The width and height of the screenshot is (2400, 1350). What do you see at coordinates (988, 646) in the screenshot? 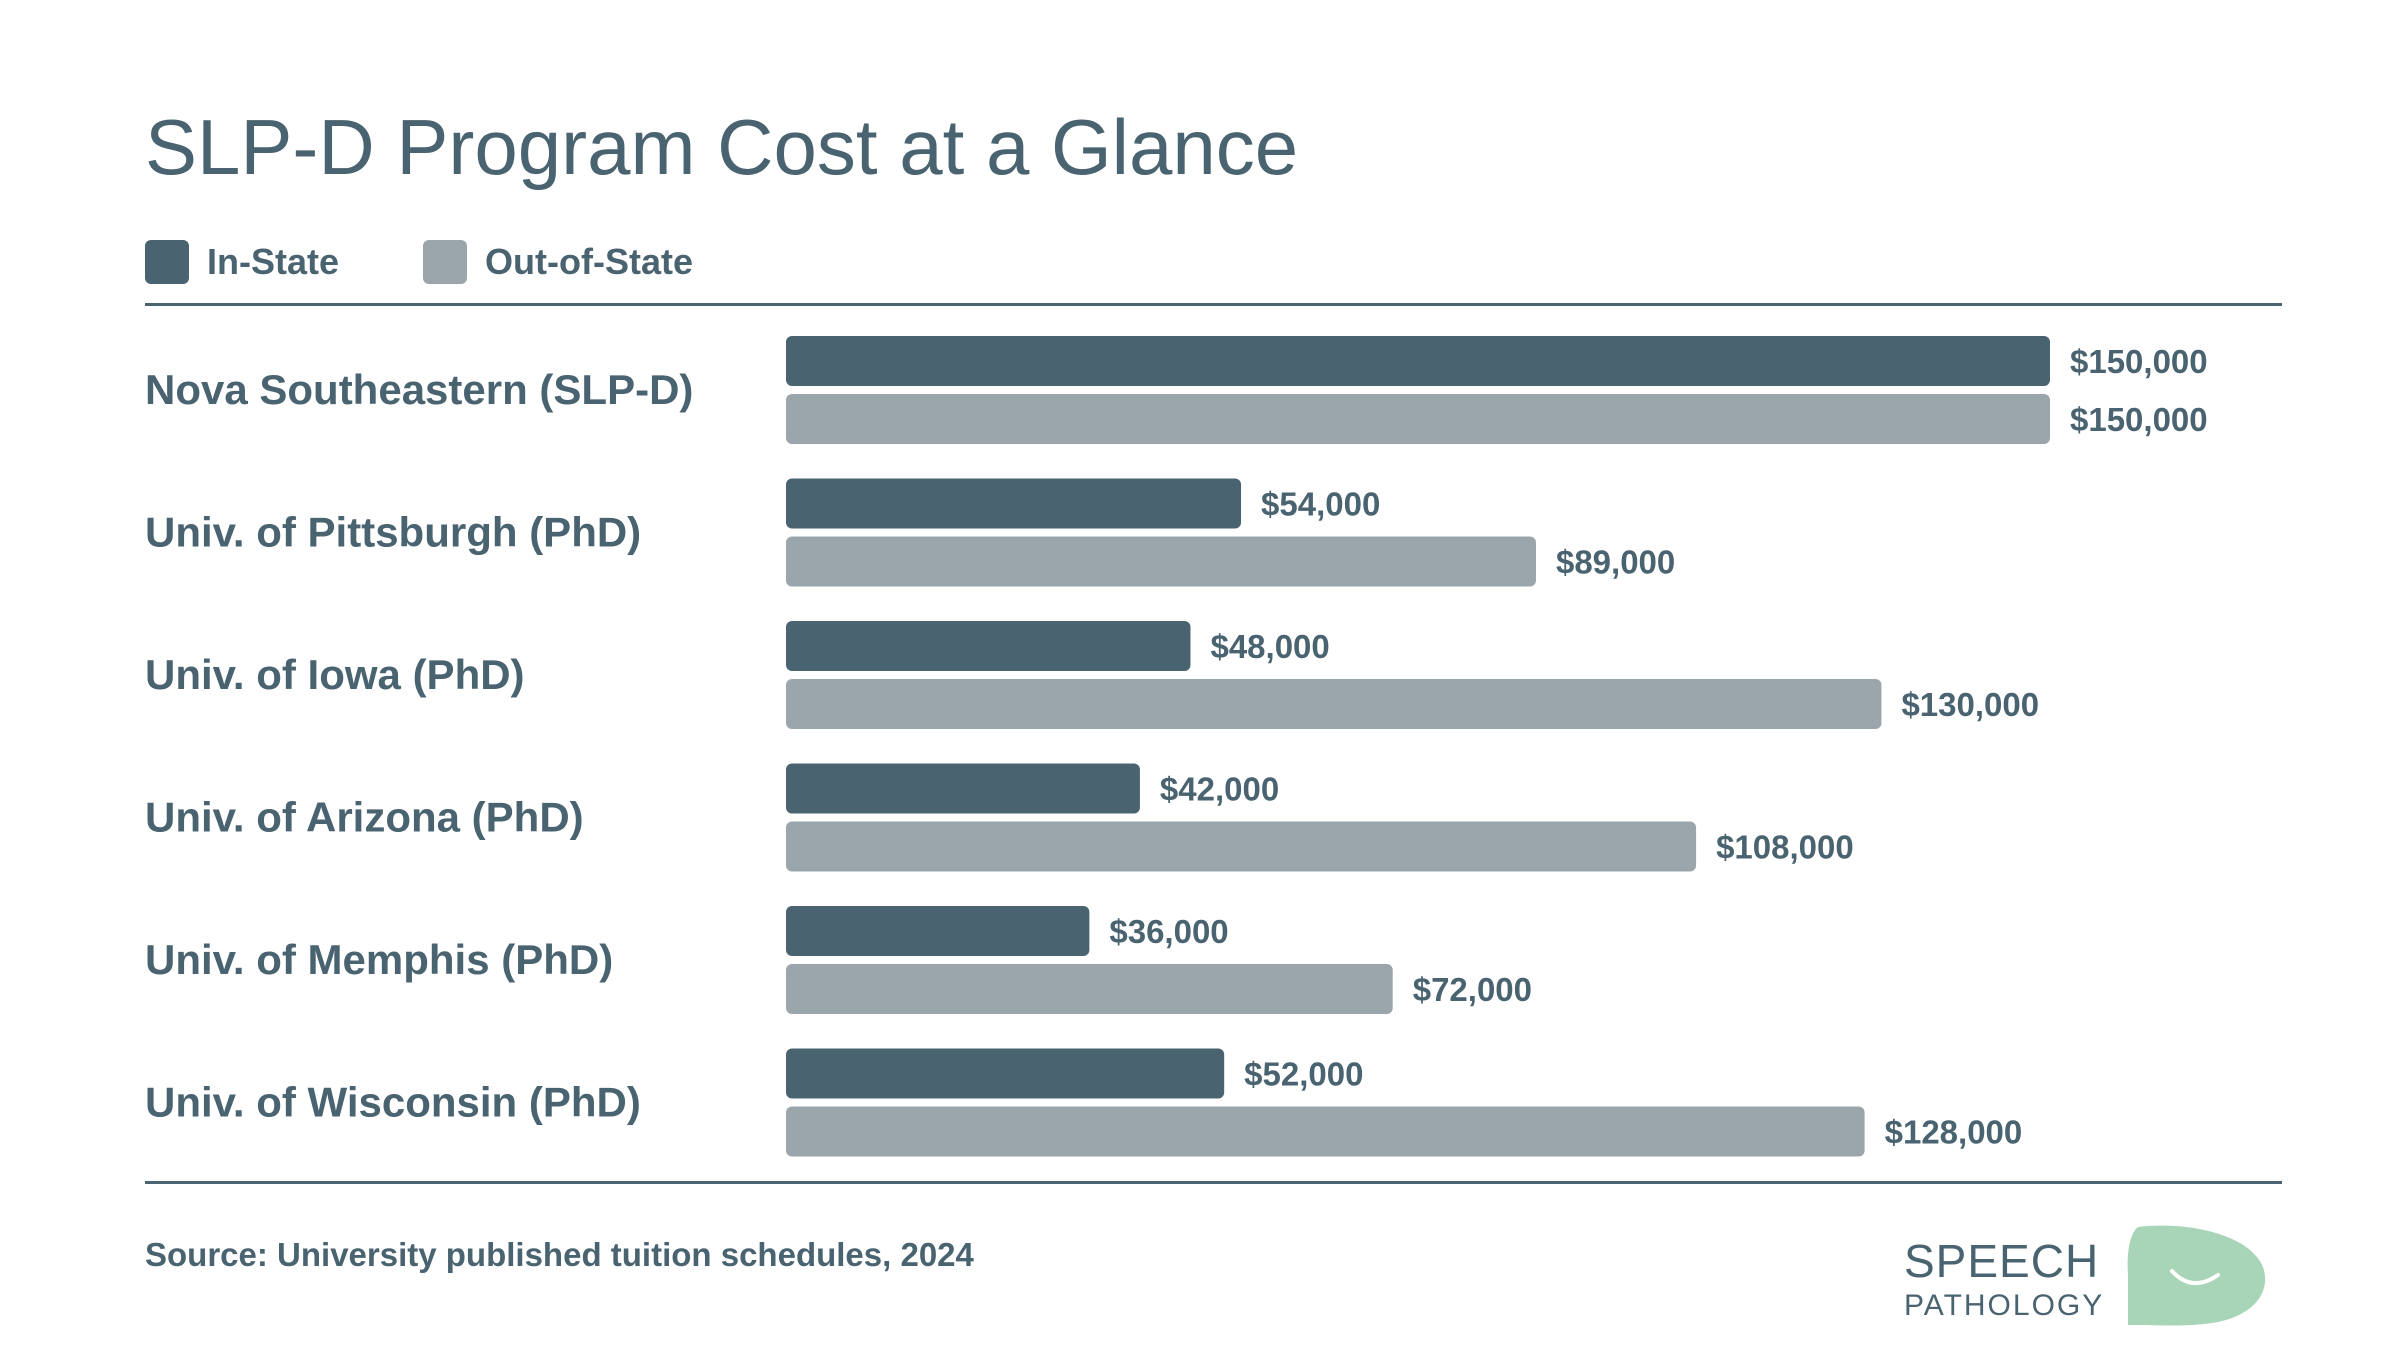
I see `bar-in-state-univ-of-iowa-phd` at bounding box center [988, 646].